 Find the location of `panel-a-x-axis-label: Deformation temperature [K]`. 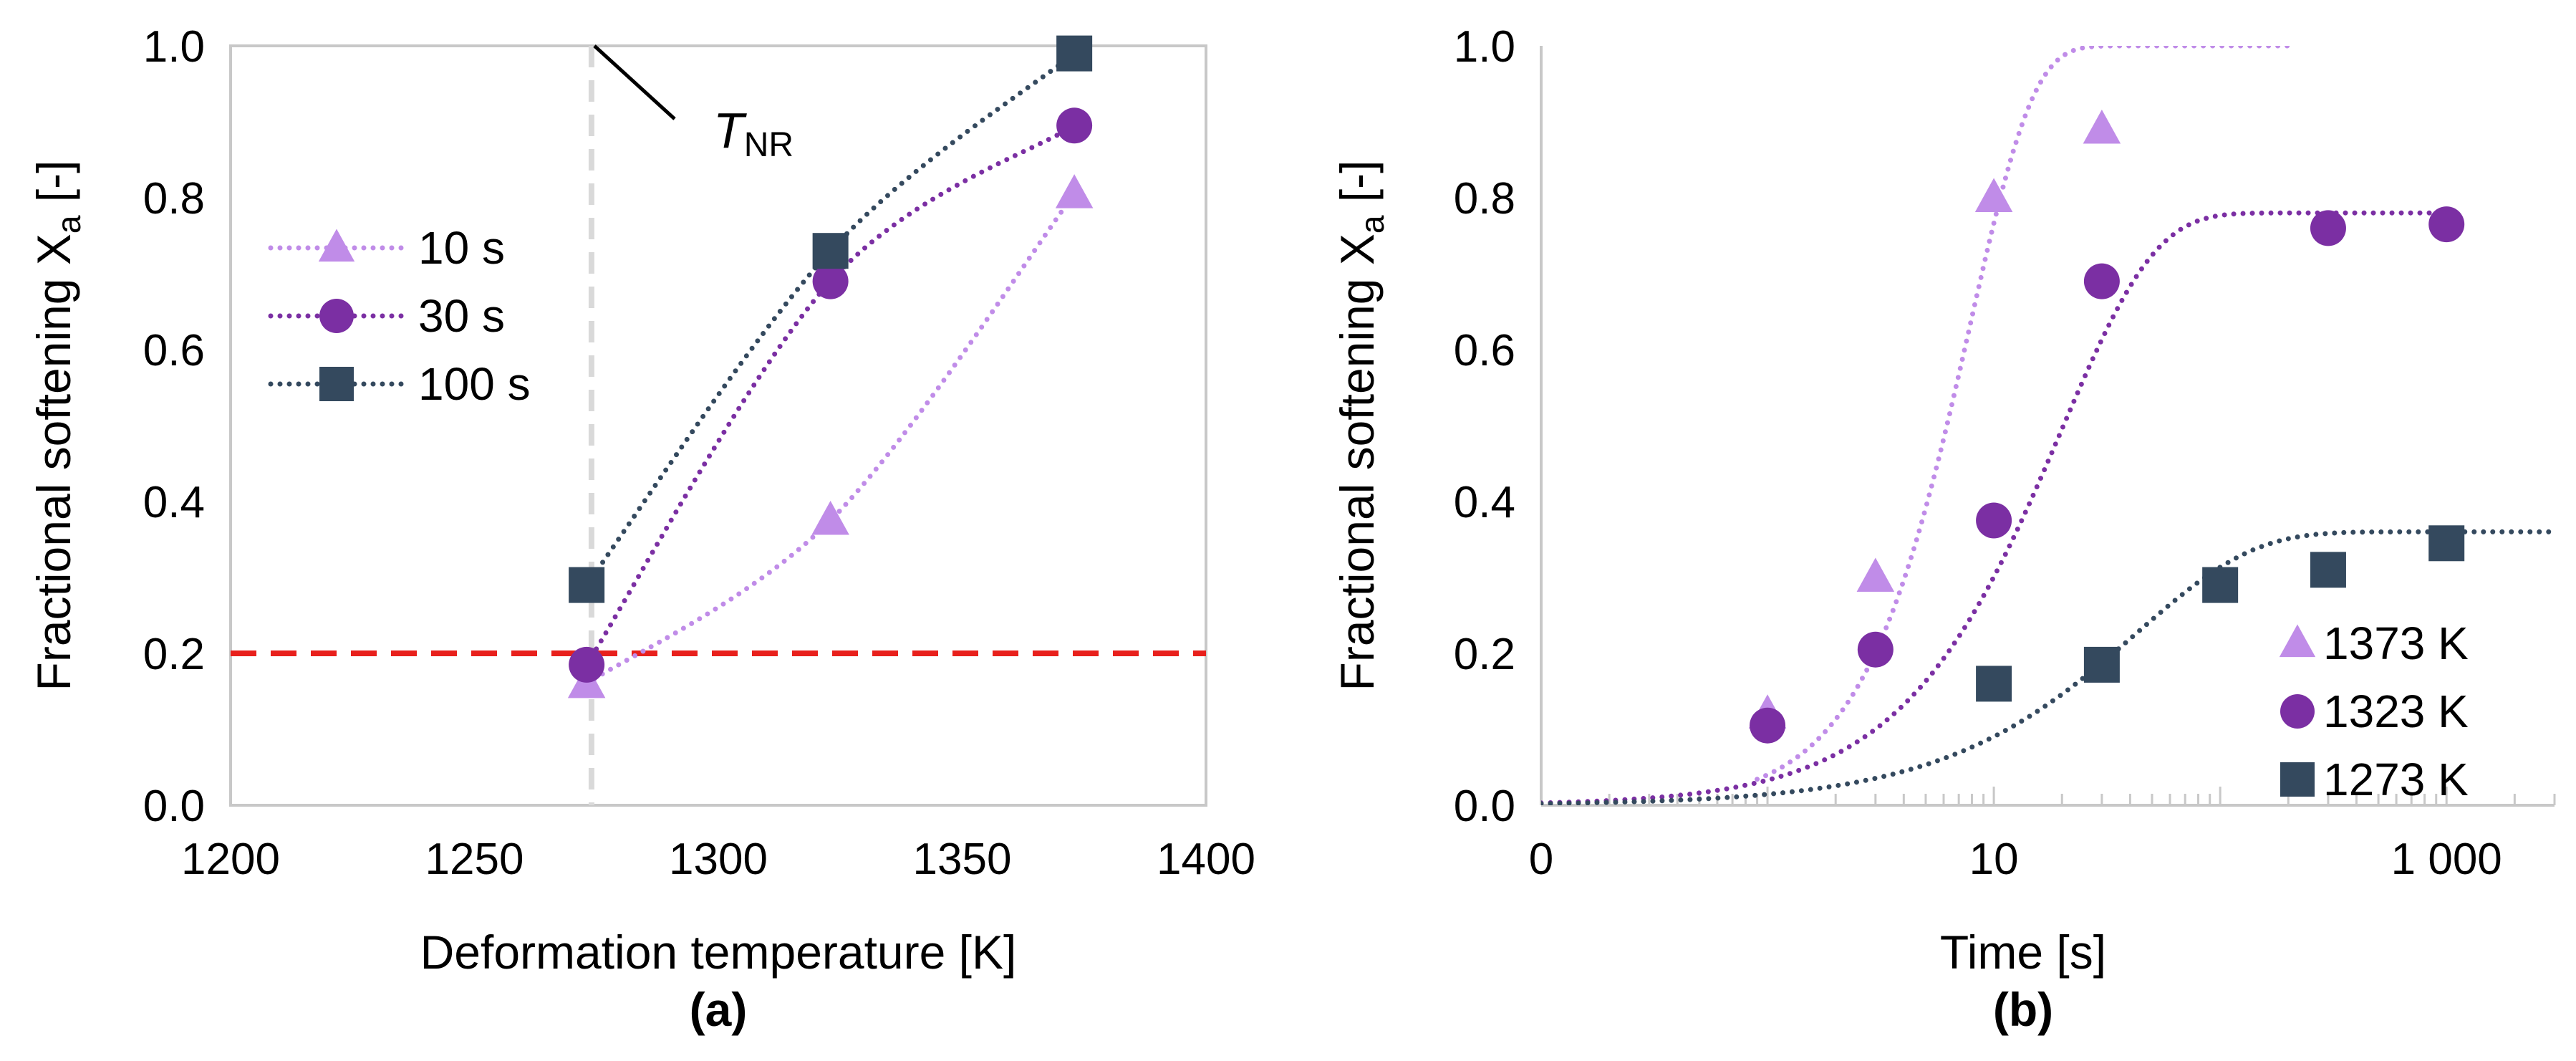

panel-a-x-axis-label: Deformation temperature [K] is located at coordinates (718, 952).